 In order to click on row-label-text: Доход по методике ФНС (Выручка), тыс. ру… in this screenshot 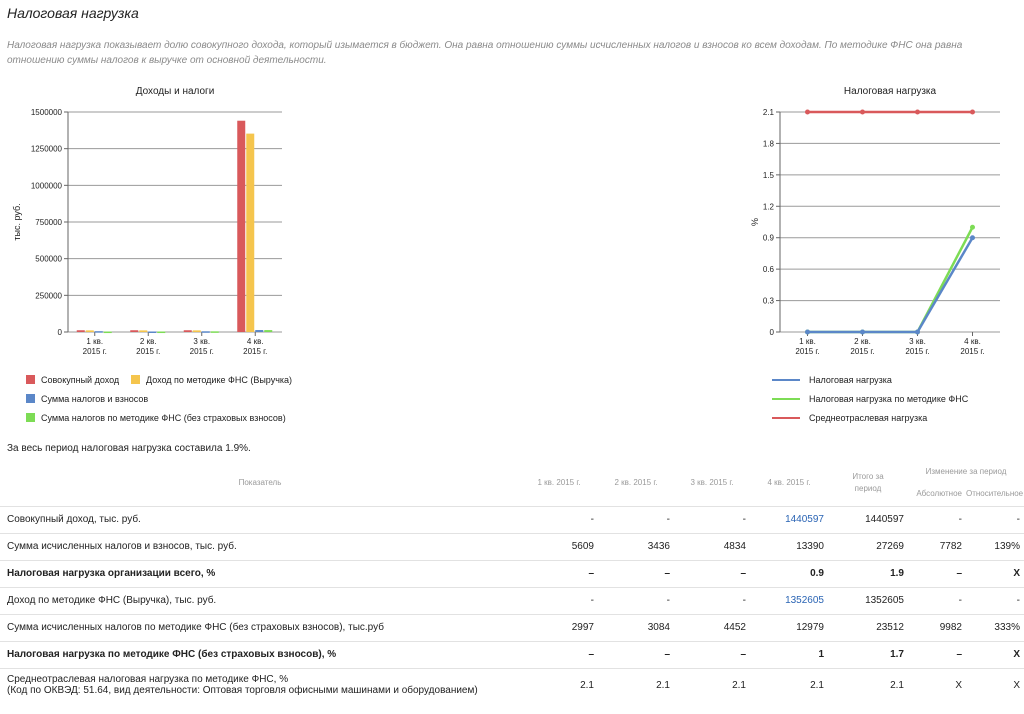, I will do `click(112, 600)`.